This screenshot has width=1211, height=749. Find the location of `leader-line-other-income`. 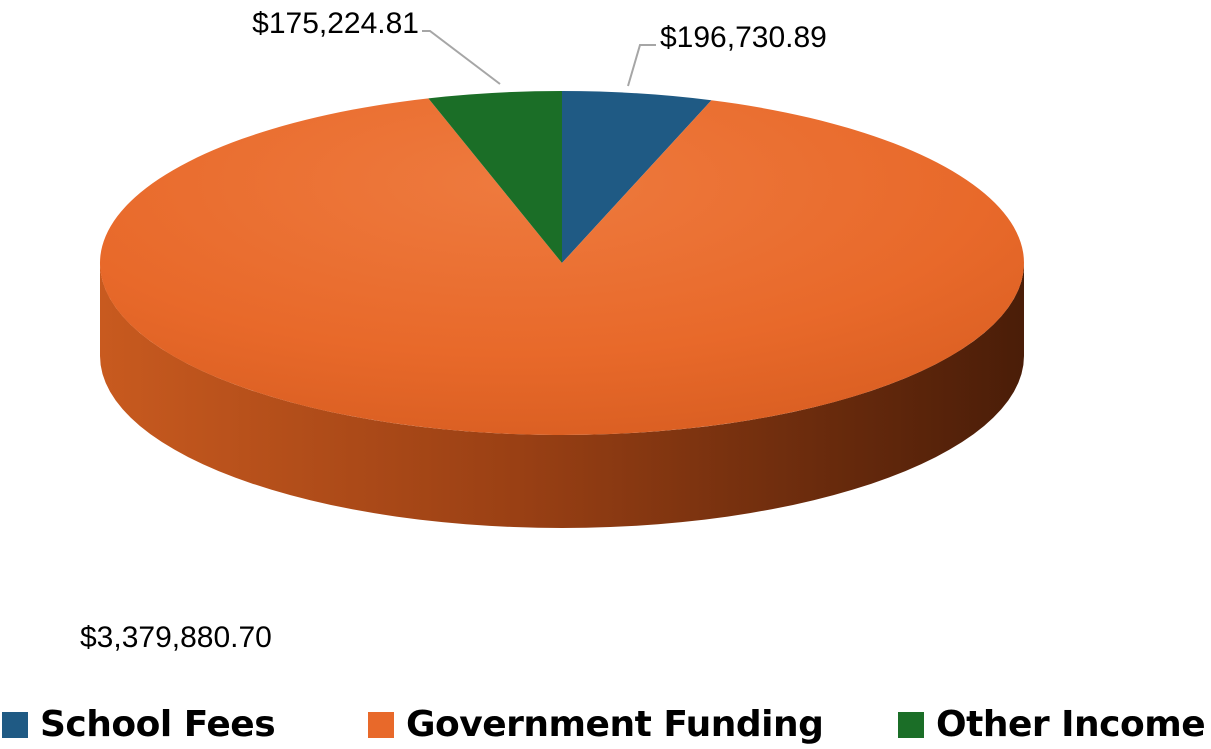

leader-line-other-income is located at coordinates (461, 57).